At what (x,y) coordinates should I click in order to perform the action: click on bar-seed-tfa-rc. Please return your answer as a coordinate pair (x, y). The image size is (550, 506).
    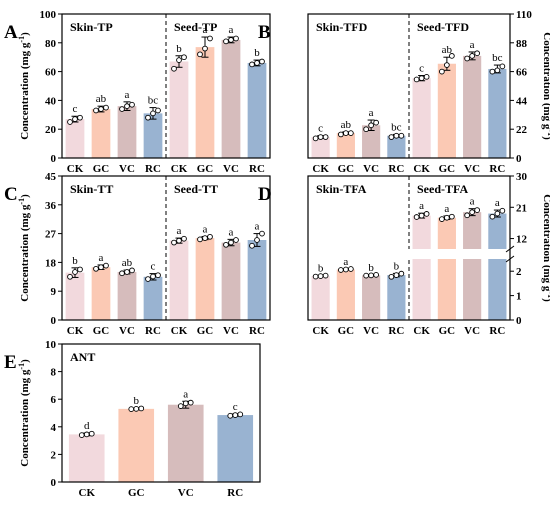
    Looking at the image, I should click on (497, 266).